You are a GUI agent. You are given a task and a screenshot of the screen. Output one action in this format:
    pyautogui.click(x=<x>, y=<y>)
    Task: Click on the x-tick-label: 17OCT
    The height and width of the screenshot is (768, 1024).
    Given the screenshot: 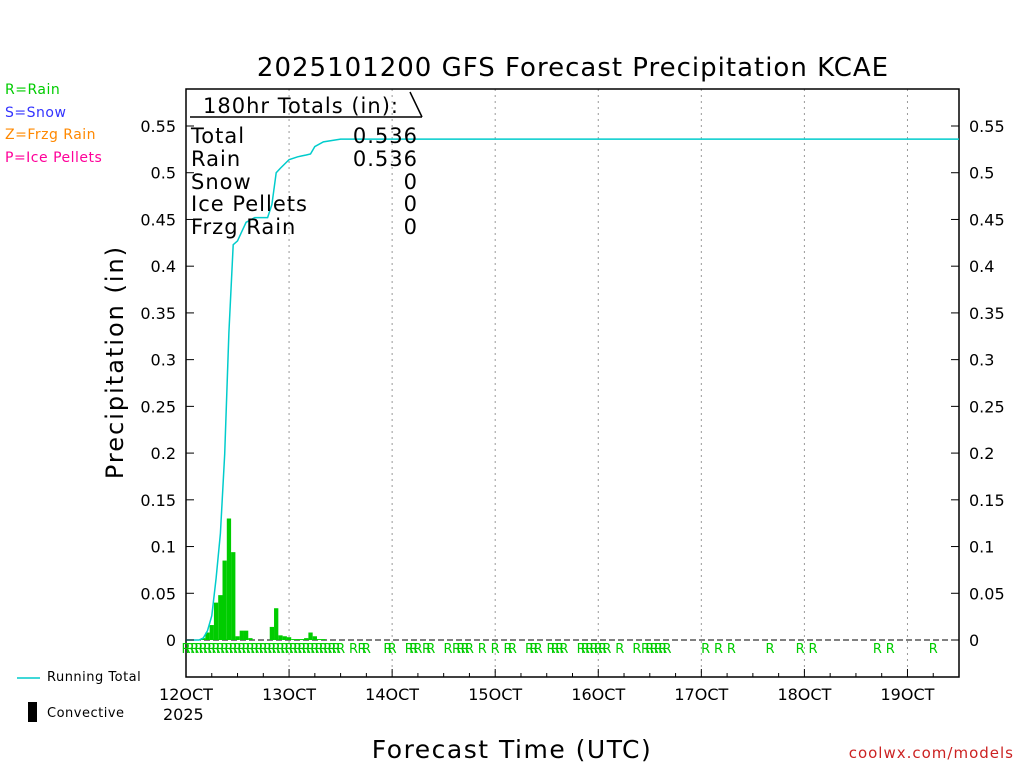 What is the action you would take?
    pyautogui.click(x=701, y=694)
    